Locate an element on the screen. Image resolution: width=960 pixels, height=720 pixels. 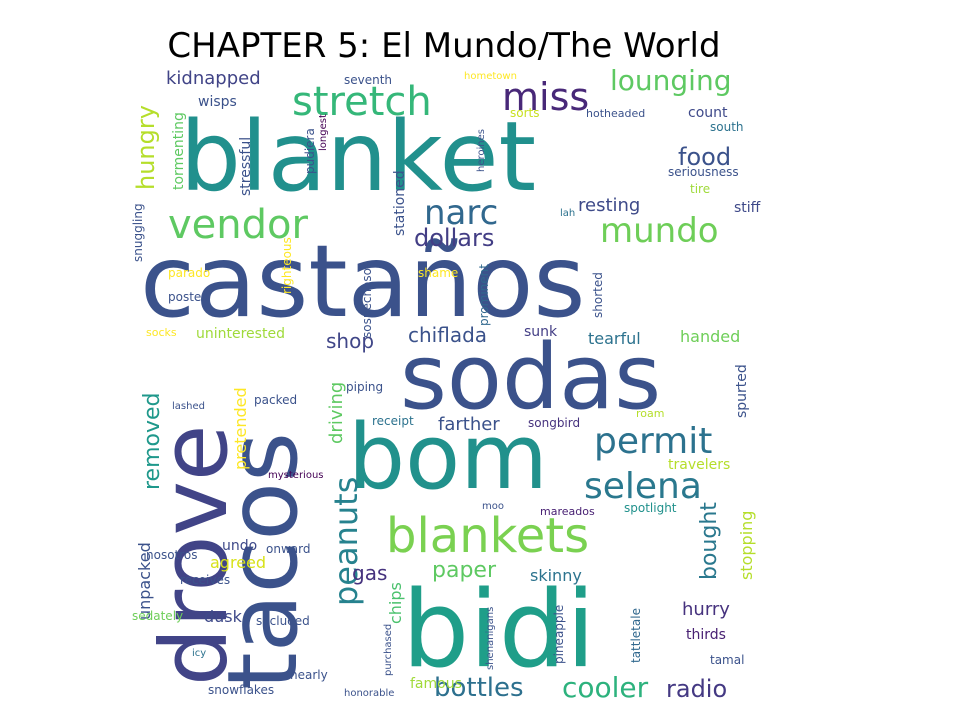
word-stiff: stiff is located at coordinates (747, 208).